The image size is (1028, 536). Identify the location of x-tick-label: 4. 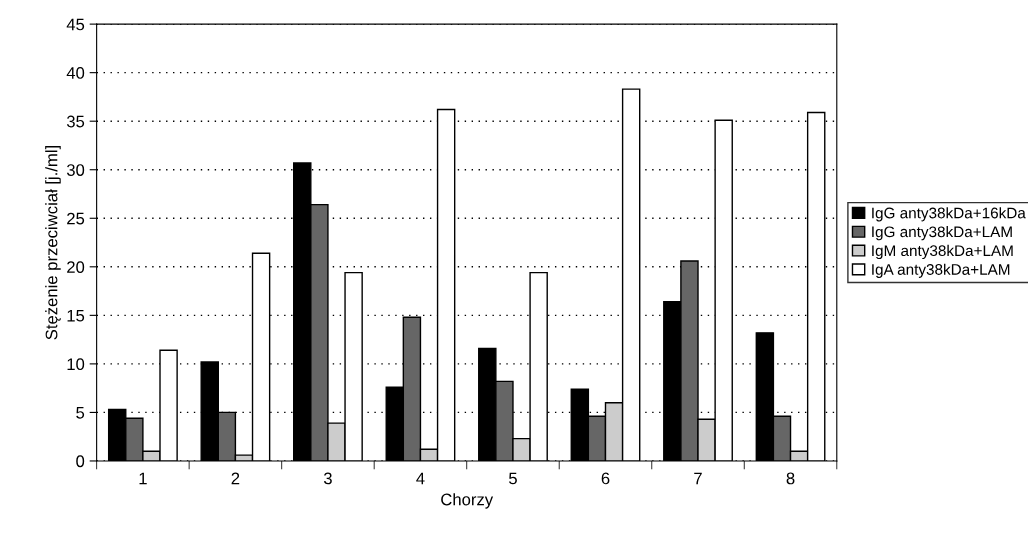
(420, 478).